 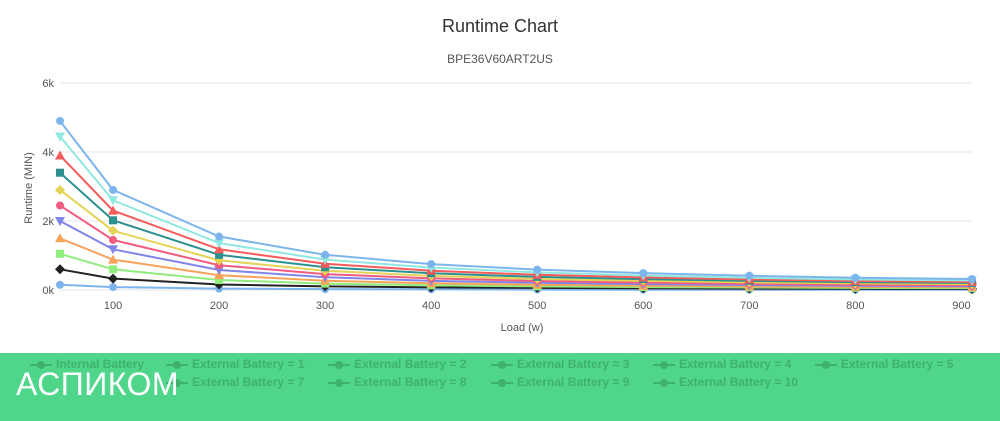 I want to click on legend-label: External Battery = 1, so click(x=248, y=364).